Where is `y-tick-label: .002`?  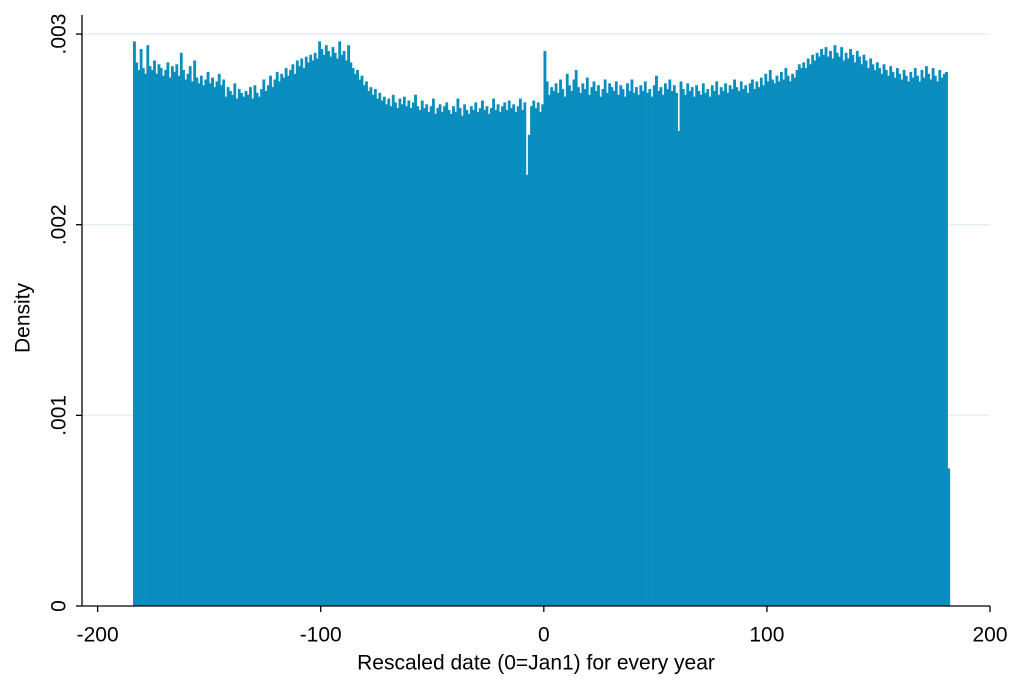
y-tick-label: .002 is located at coordinates (59, 224).